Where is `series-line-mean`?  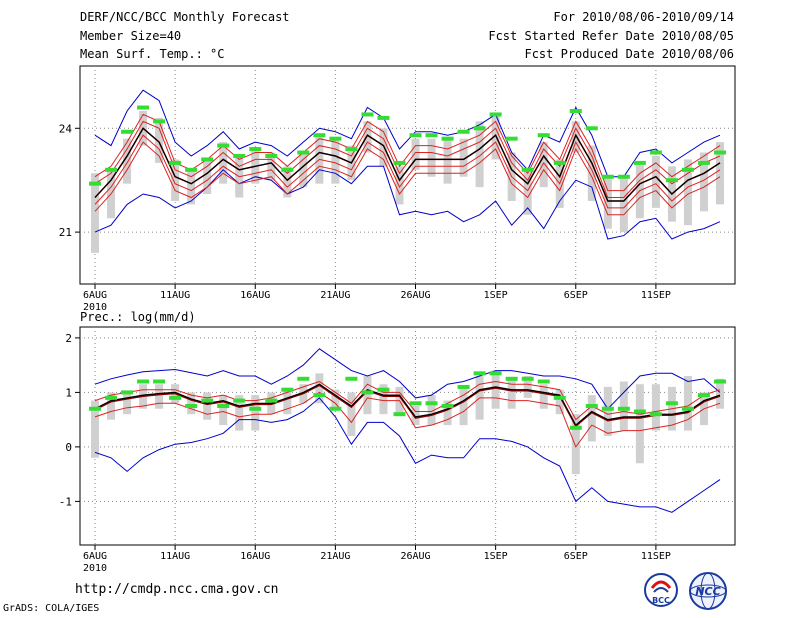 series-line-mean is located at coordinates (407, 405).